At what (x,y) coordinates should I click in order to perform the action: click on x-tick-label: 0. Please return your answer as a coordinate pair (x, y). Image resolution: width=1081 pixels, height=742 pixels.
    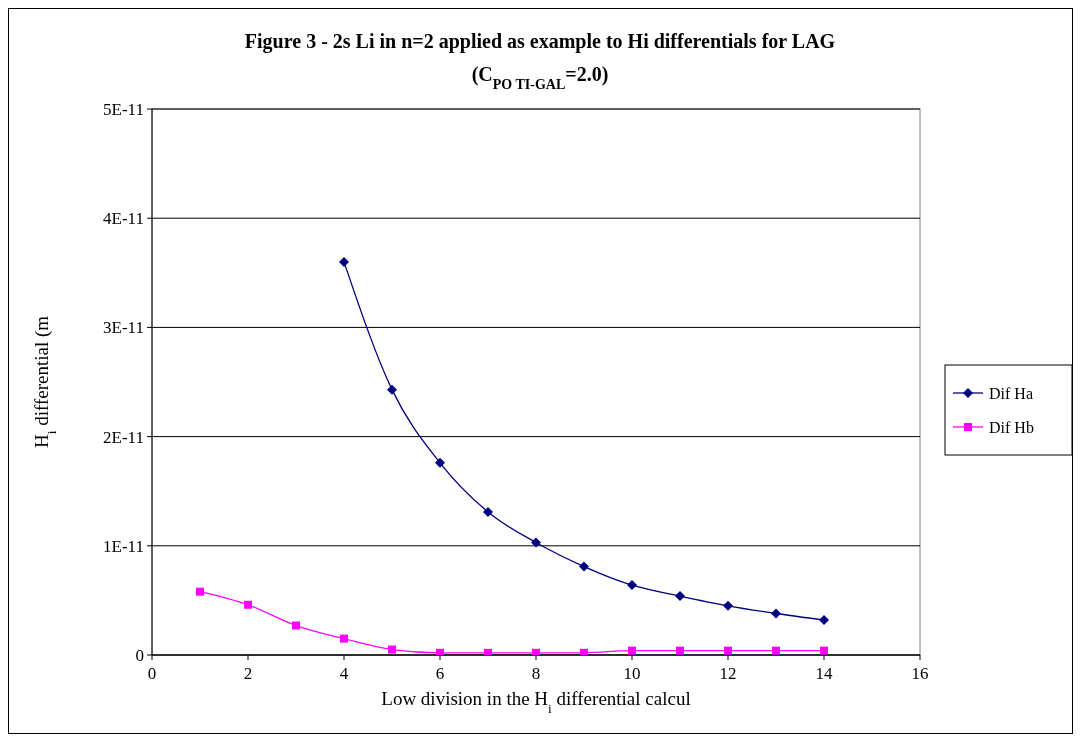
    Looking at the image, I should click on (152, 673).